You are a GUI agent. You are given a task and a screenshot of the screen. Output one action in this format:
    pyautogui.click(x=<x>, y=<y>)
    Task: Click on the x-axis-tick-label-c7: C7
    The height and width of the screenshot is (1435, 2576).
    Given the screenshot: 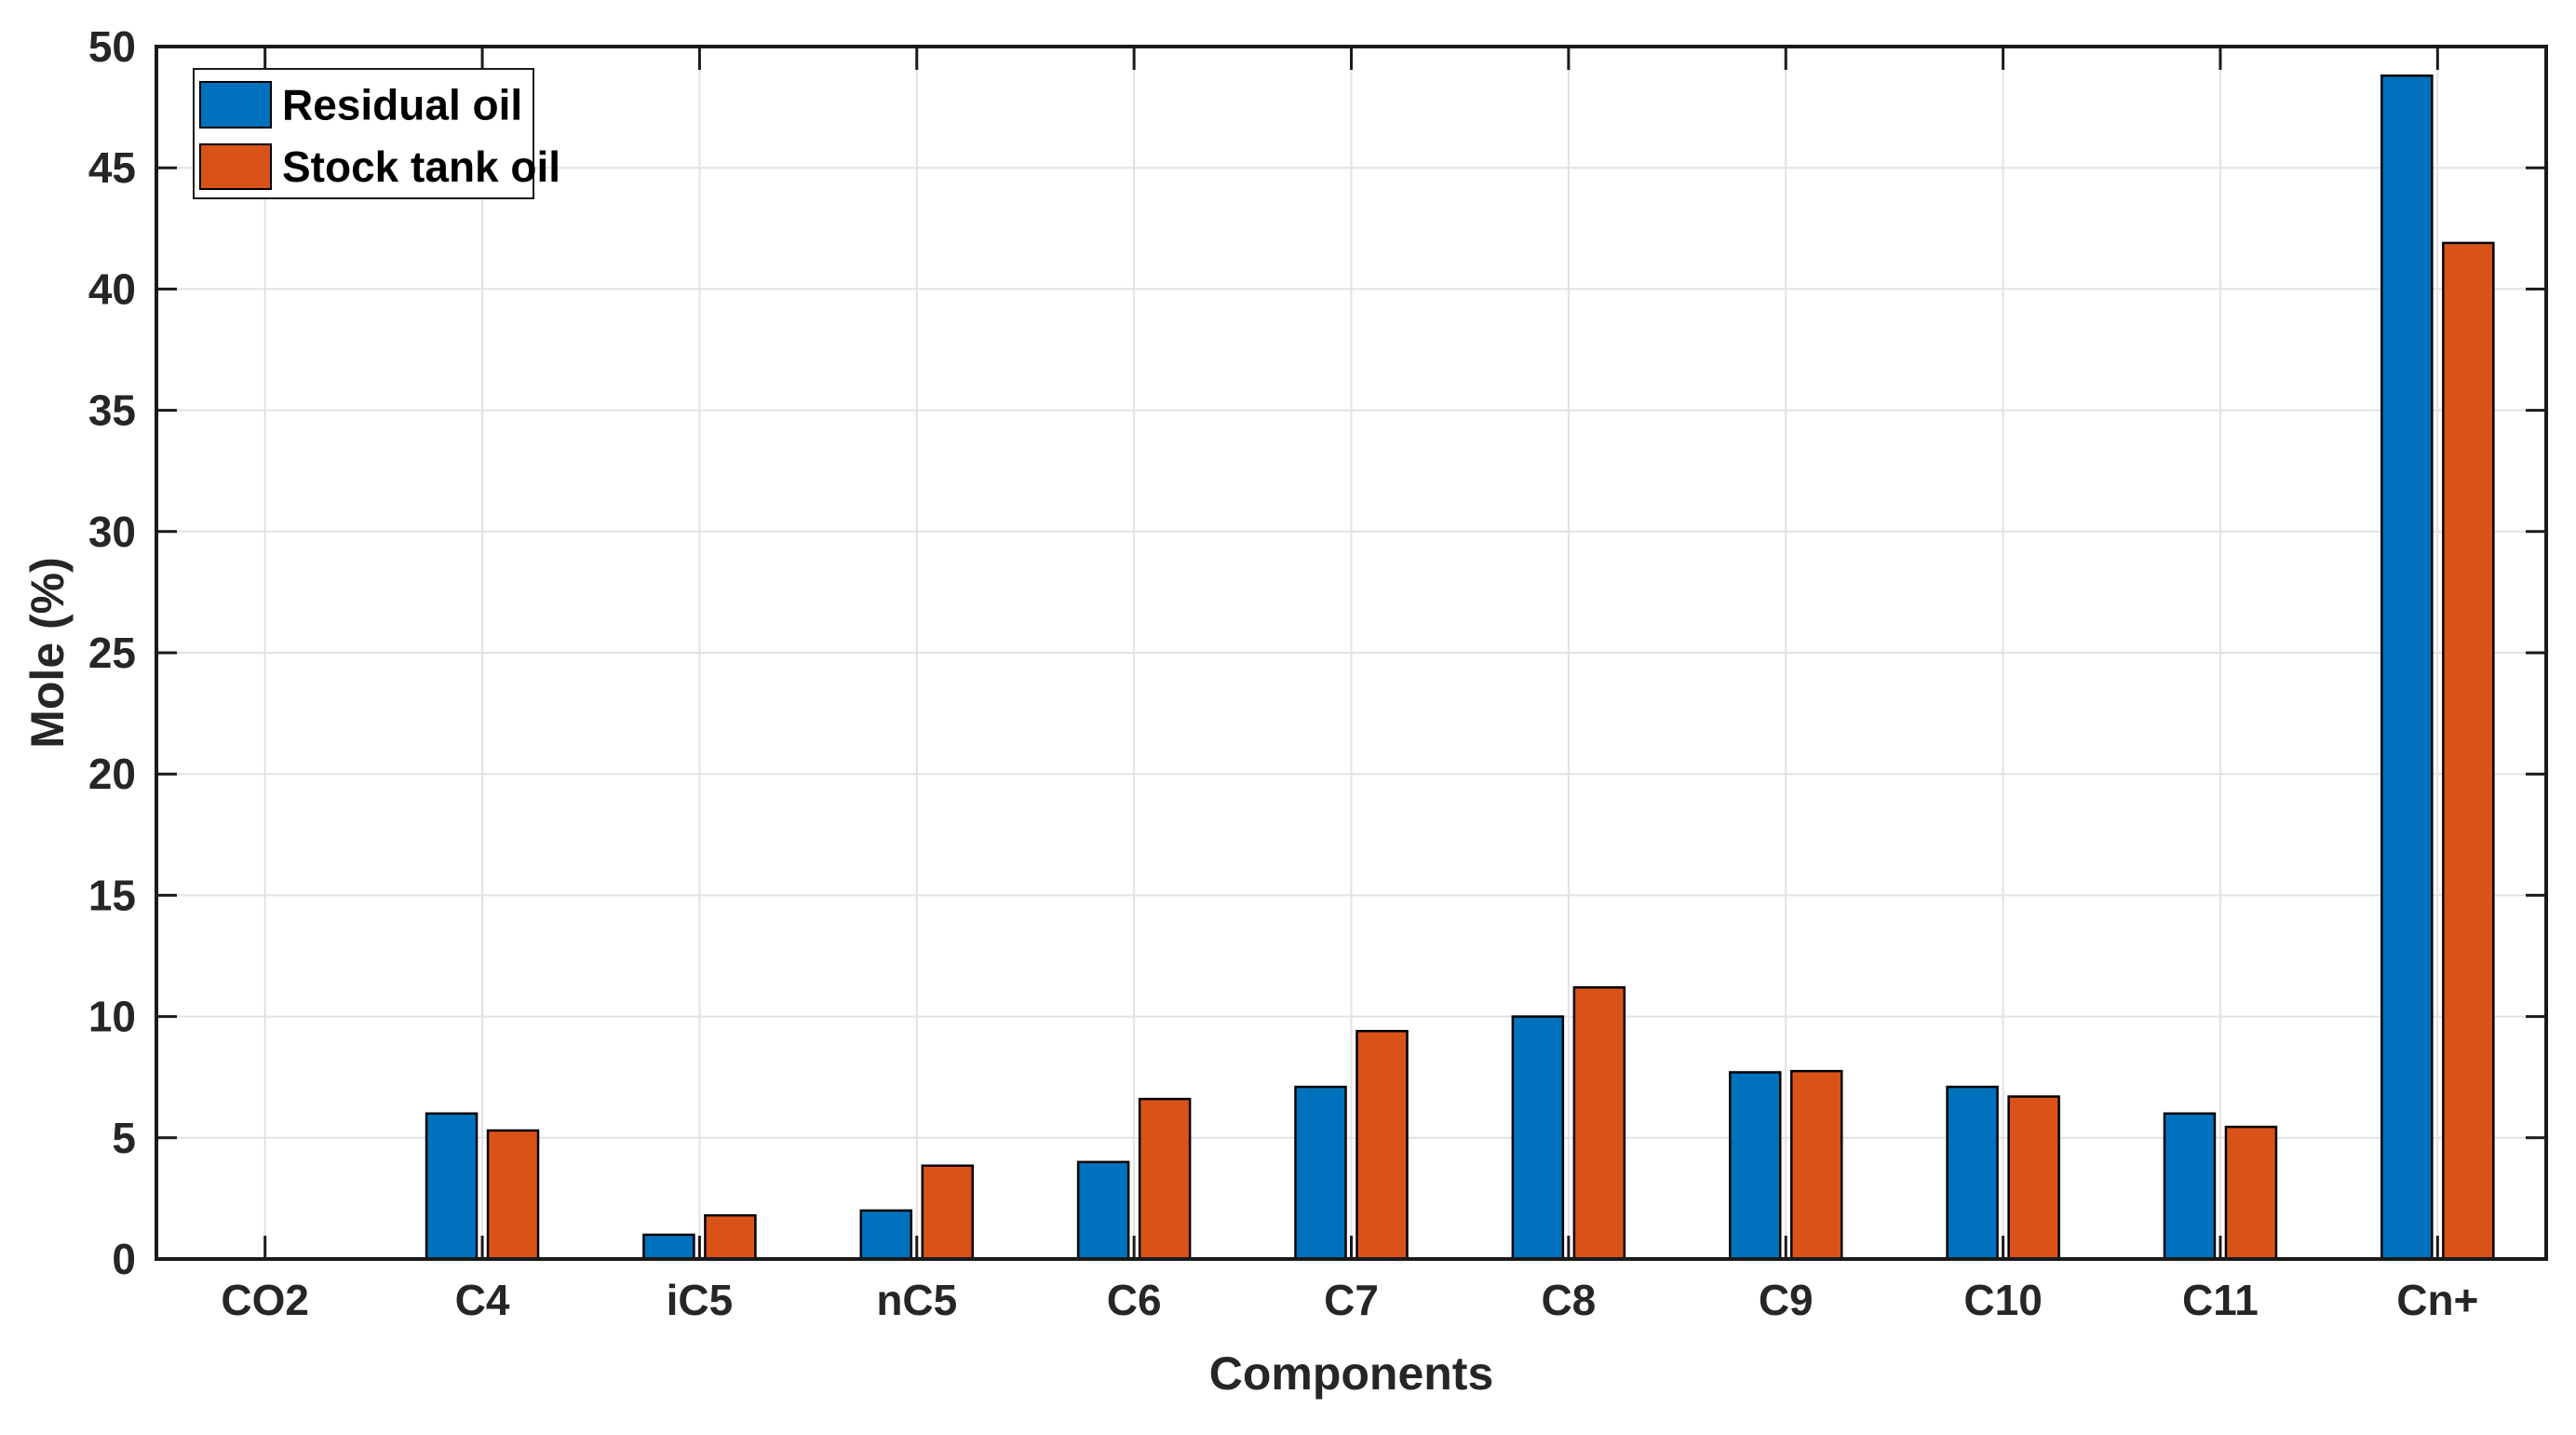 What is the action you would take?
    pyautogui.click(x=1351, y=1300)
    